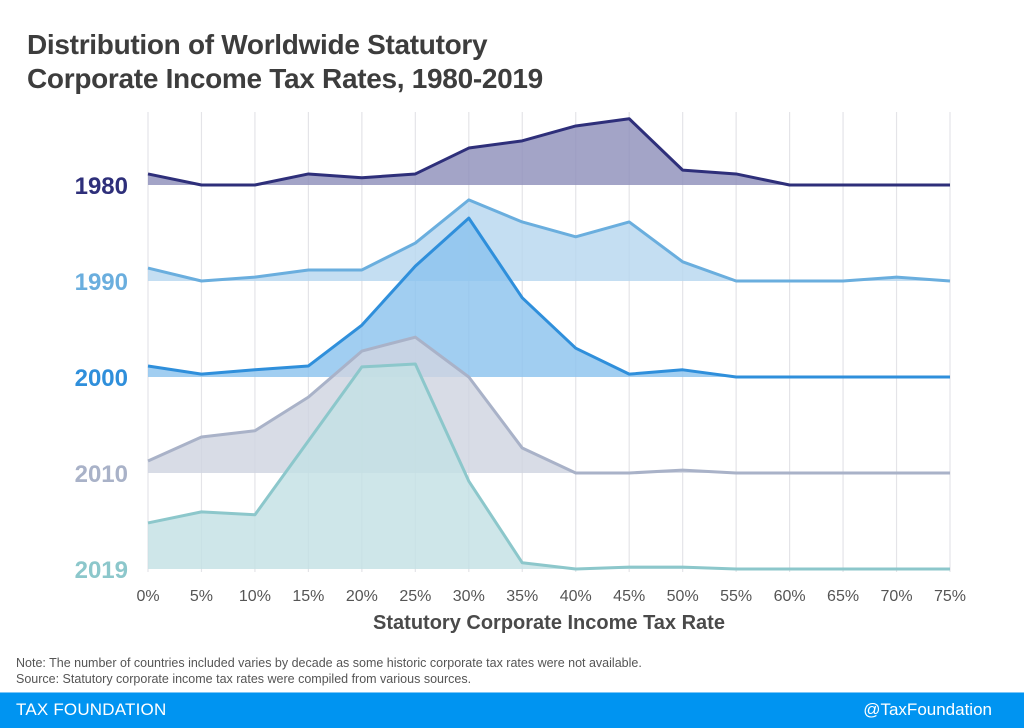  I want to click on series-label-2000: 2000, so click(101, 378).